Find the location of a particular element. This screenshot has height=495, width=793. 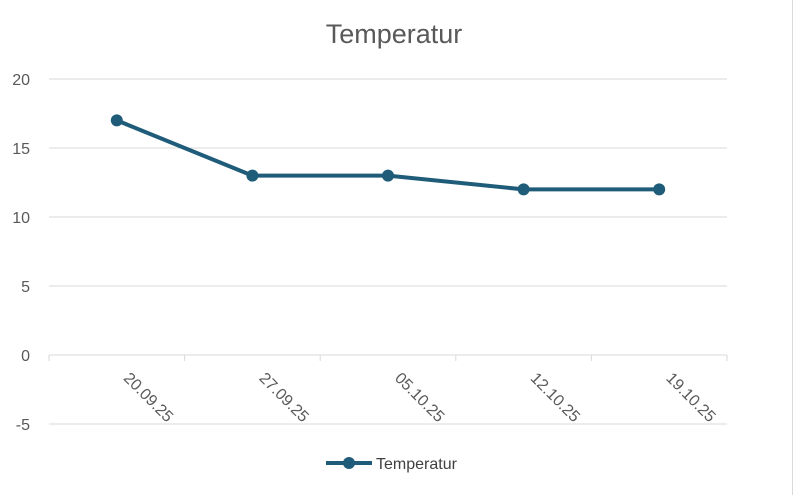

y-tick-label: -5 is located at coordinates (23, 425).